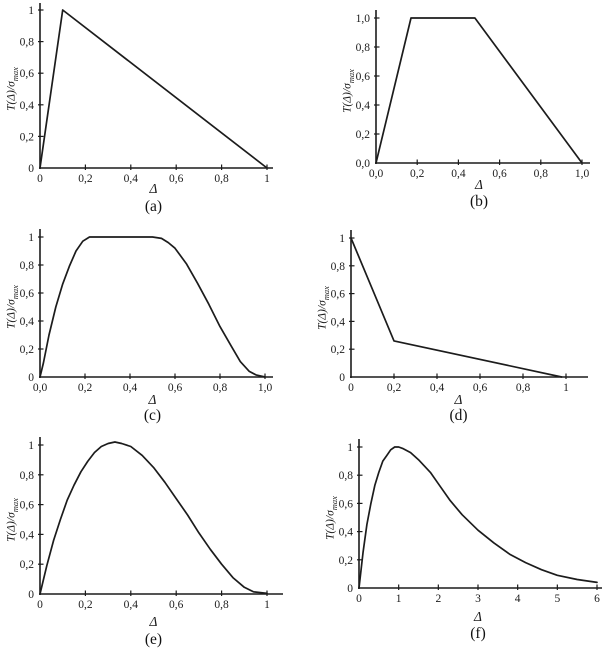 The image size is (602, 649). Describe the element at coordinates (438, 599) in the screenshot. I see `x-tick-label: 2` at that location.